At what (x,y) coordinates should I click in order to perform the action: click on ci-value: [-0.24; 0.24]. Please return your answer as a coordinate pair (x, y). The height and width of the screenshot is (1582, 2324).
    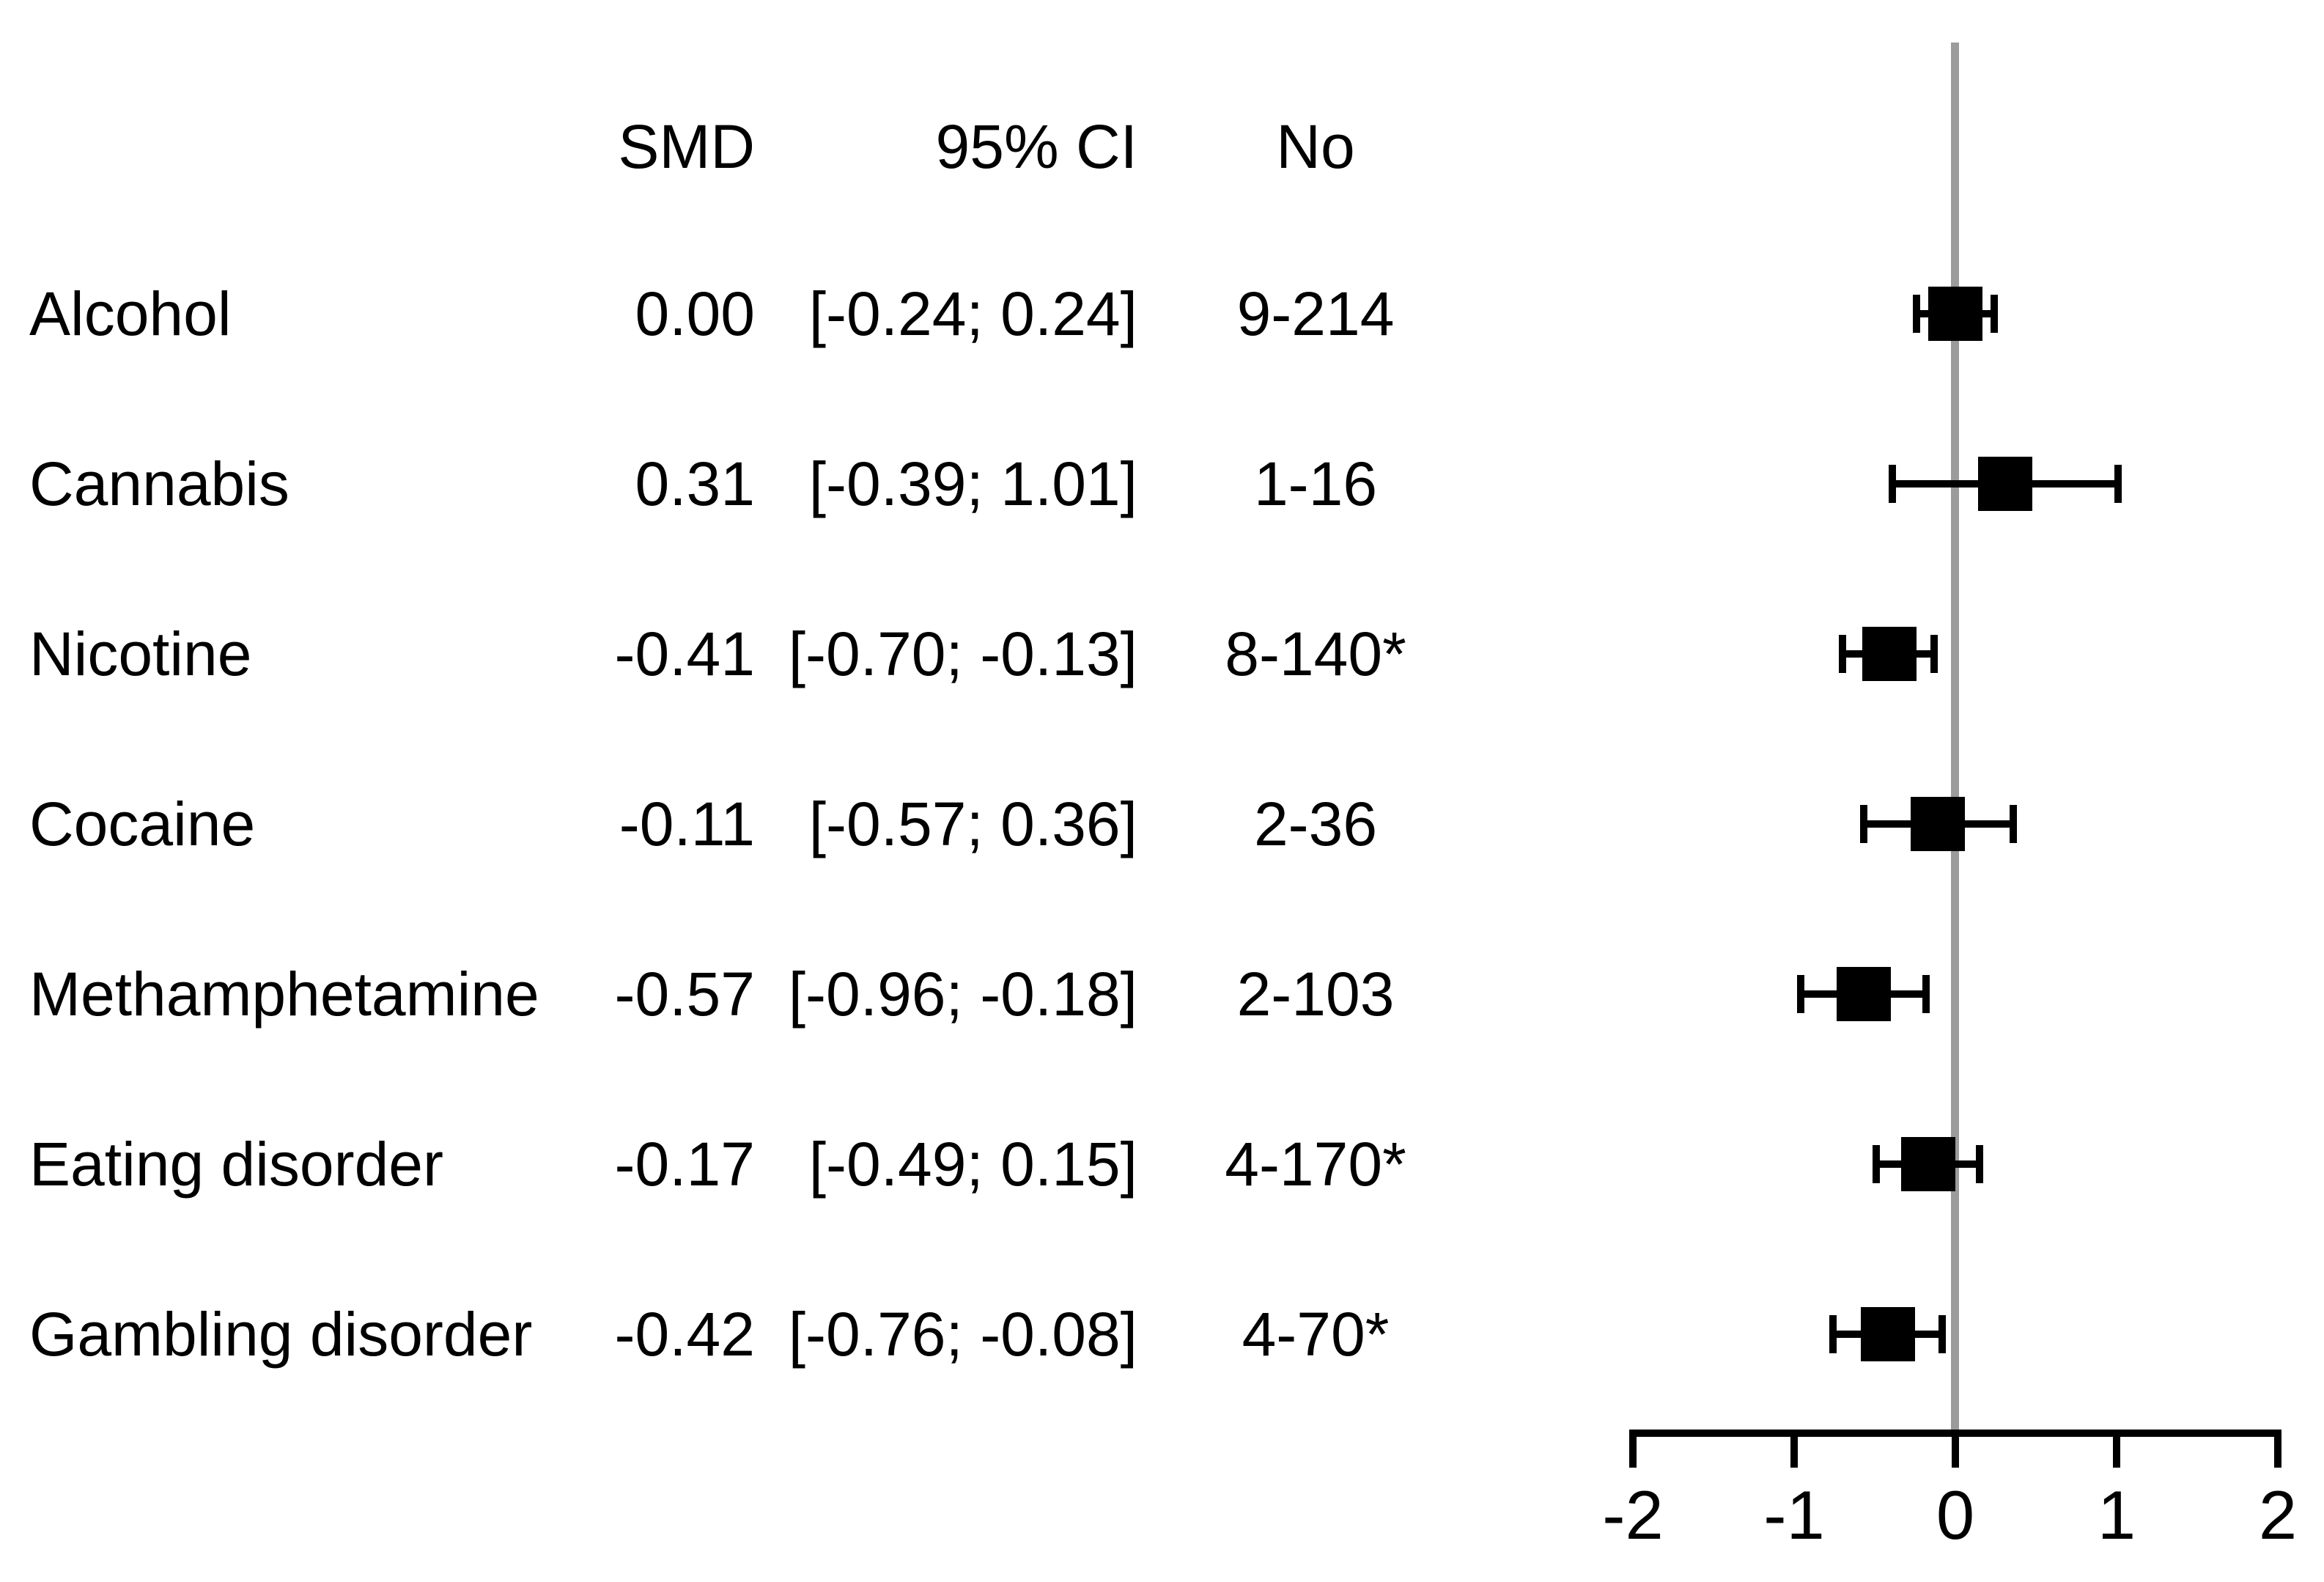
    Looking at the image, I should click on (972, 313).